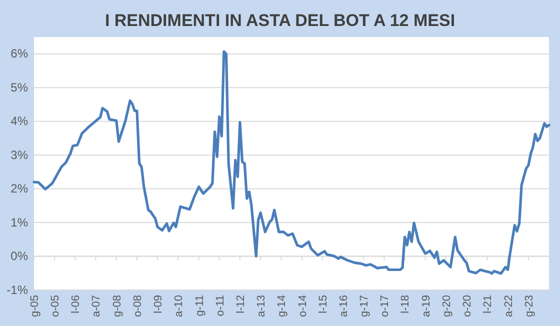 The width and height of the screenshot is (560, 326). What do you see at coordinates (200, 305) in the screenshot?
I see `x-tick-label: g-11` at bounding box center [200, 305].